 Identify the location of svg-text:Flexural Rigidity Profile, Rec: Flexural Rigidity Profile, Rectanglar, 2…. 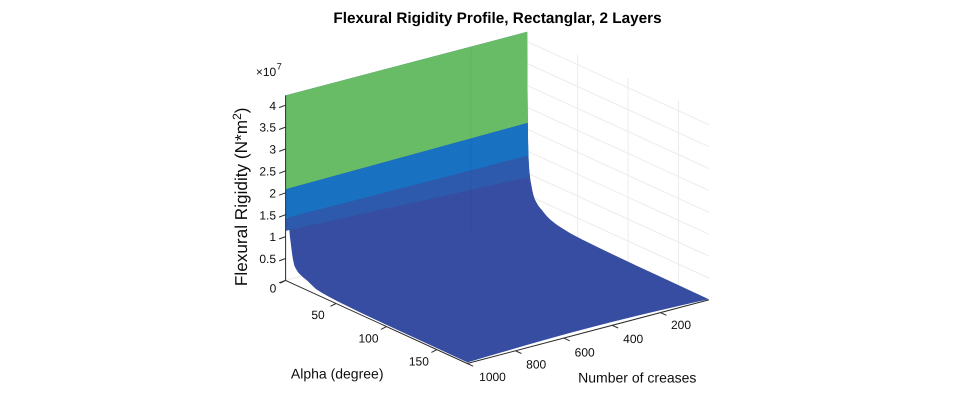
(497, 18).